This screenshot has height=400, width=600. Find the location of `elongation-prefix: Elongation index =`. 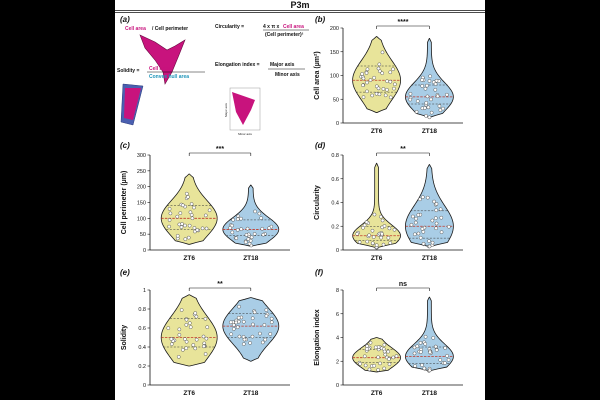

elongation-prefix: Elongation index = is located at coordinates (237, 65).